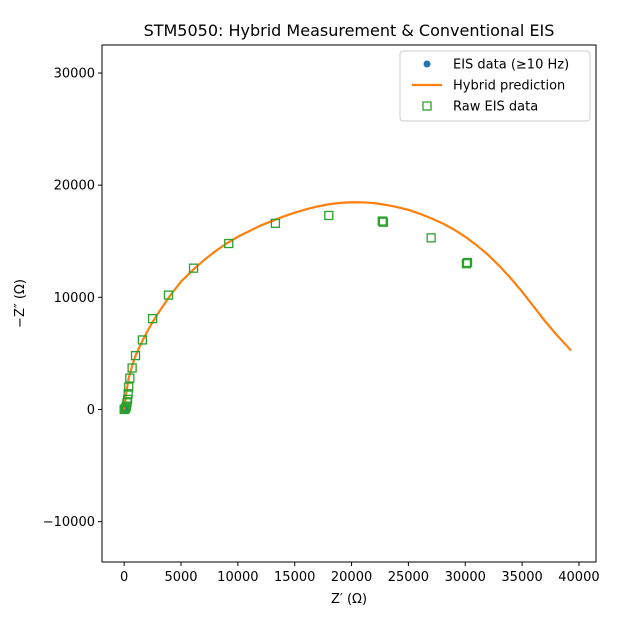 This screenshot has height=617, width=635. I want to click on x-tick-label: 15000, so click(294, 577).